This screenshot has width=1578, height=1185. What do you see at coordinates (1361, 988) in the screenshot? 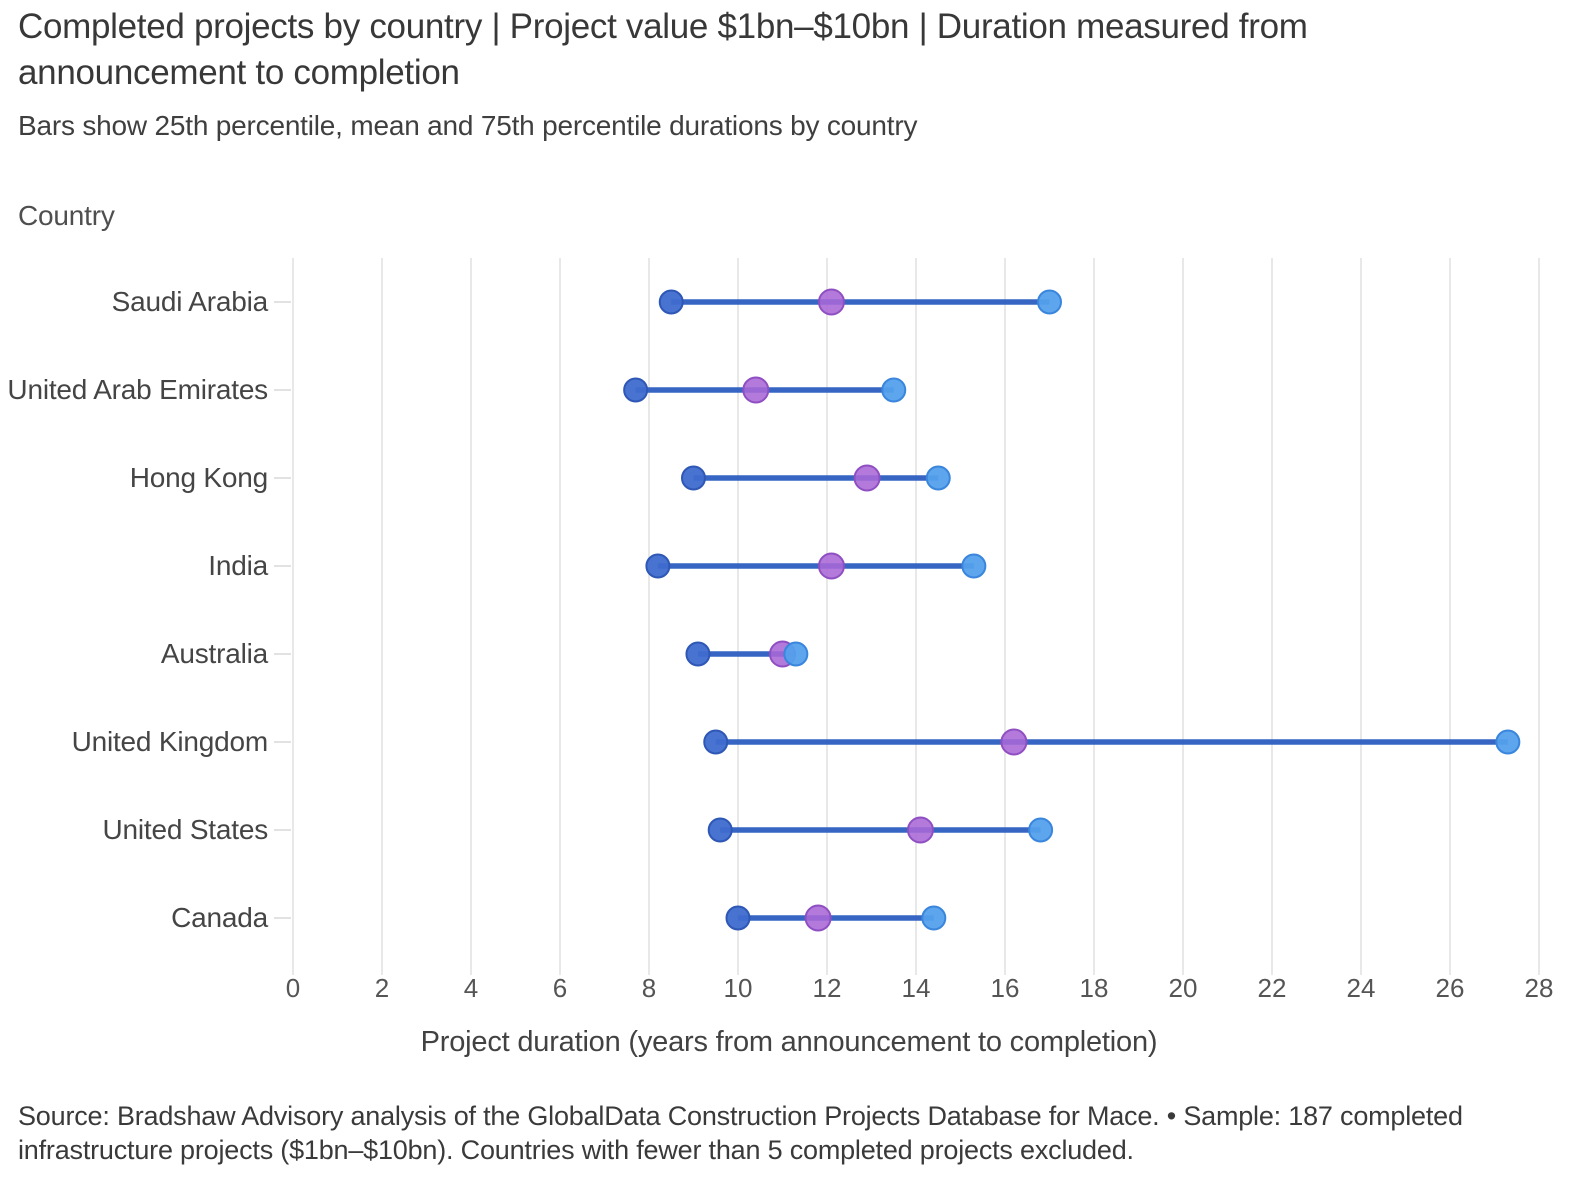
I see `x-tick-label: 24` at bounding box center [1361, 988].